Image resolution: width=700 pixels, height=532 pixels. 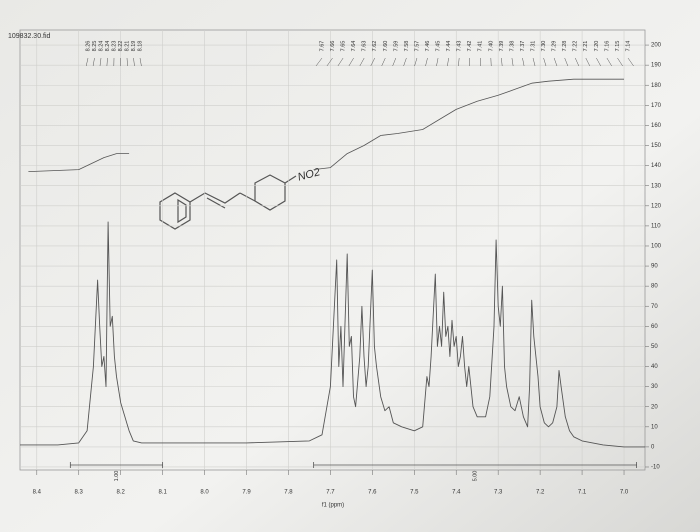 What do you see at coordinates (386, 46) in the screenshot?
I see `peak-label: 7.60` at bounding box center [386, 46].